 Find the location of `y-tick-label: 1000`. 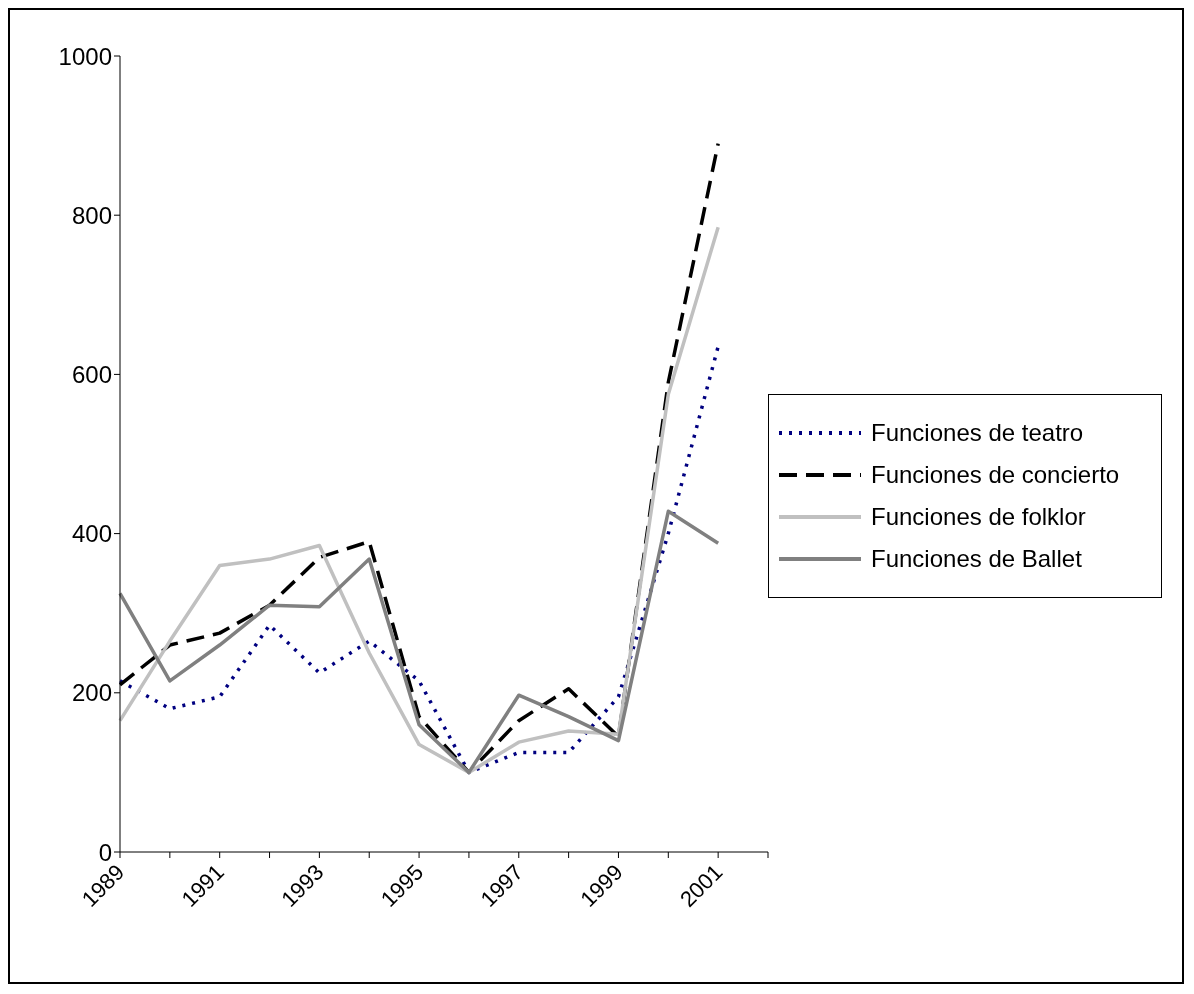

y-tick-label: 1000 is located at coordinates (85, 56).